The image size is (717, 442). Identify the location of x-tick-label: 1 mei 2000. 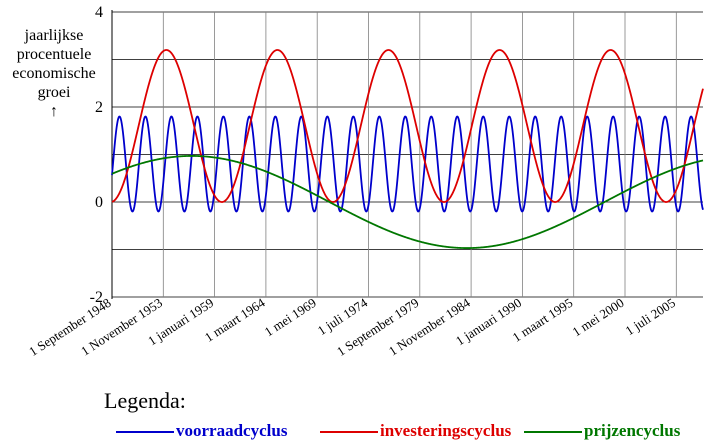
(597, 317).